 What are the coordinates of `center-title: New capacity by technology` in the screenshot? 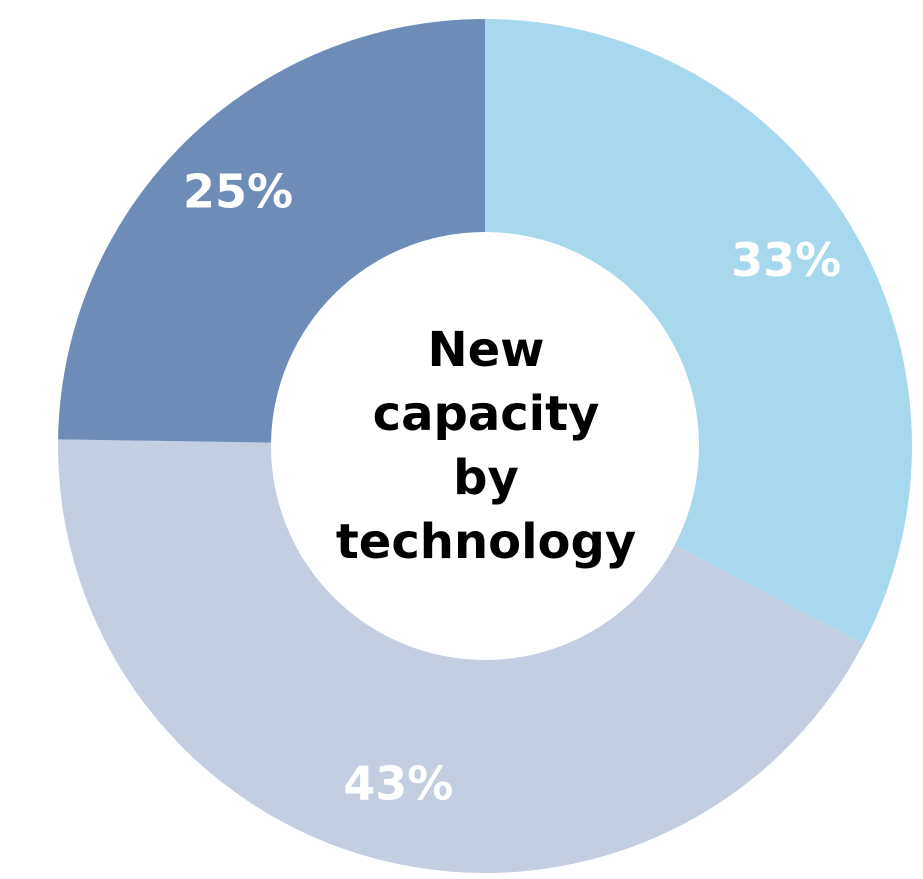 It's located at (486, 446).